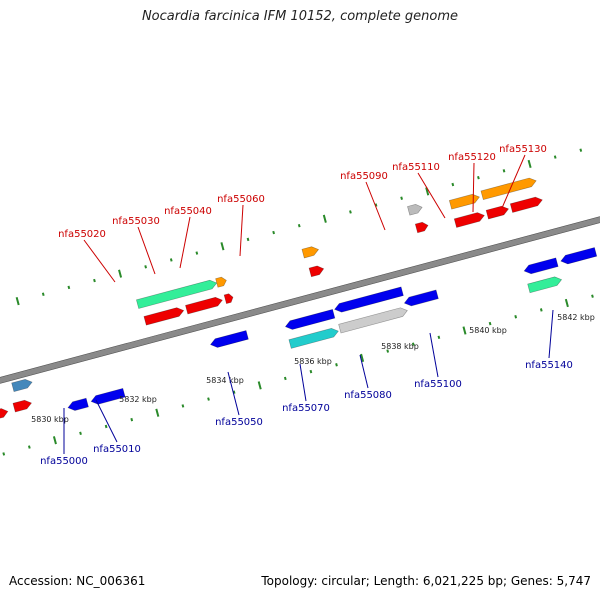 The width and height of the screenshot is (600, 600). What do you see at coordinates (50, 419) in the screenshot?
I see `scale-label: 5830 kbp` at bounding box center [50, 419].